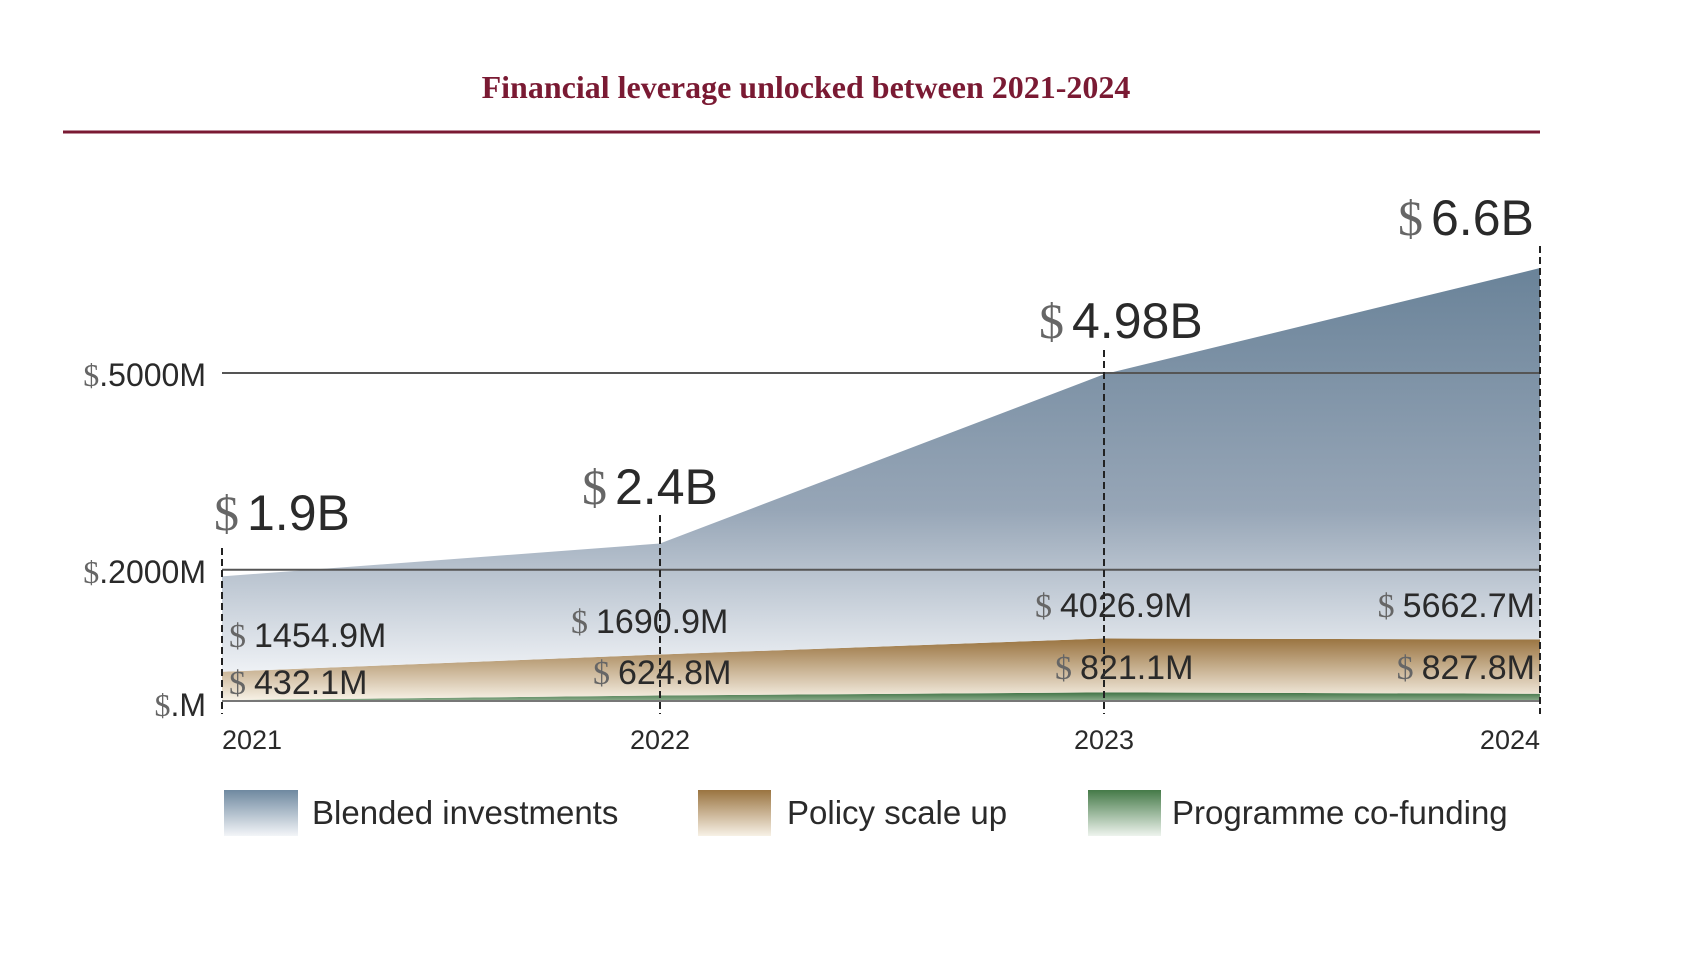 This screenshot has height=963, width=1688. What do you see at coordinates (261, 813) in the screenshot?
I see `legend-swatch-blended` at bounding box center [261, 813].